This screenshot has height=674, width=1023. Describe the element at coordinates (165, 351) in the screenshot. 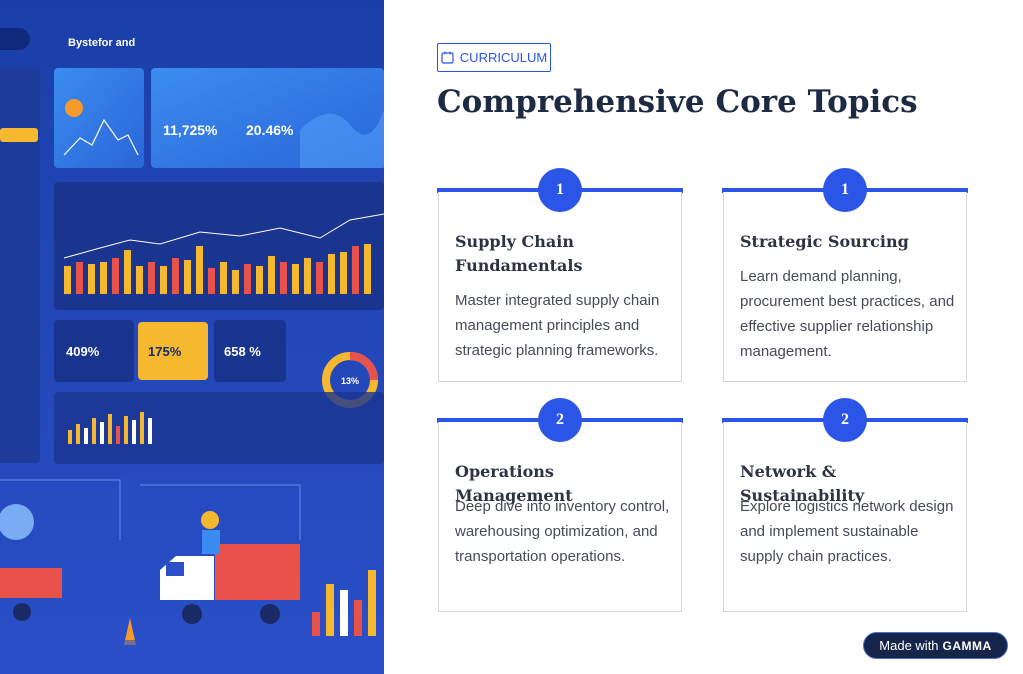

I see `stat: 175%` at that location.